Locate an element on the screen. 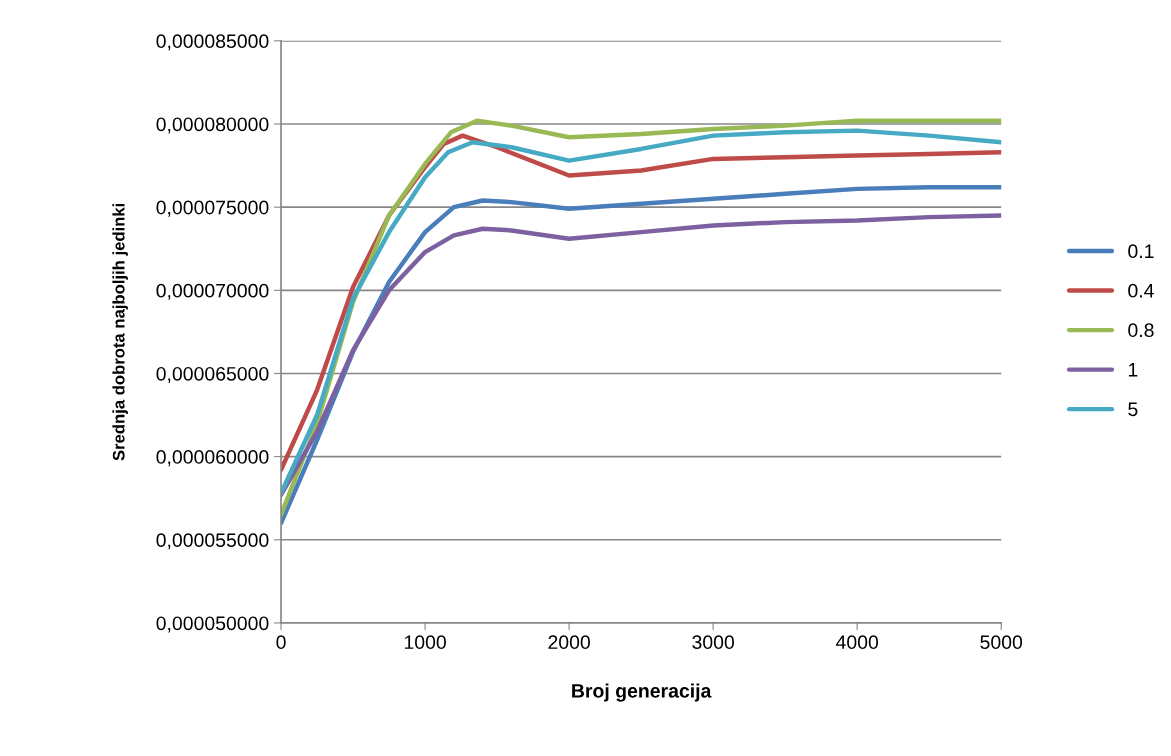 The image size is (1171, 756). y-tick-label: 0,000060000 is located at coordinates (212, 458).